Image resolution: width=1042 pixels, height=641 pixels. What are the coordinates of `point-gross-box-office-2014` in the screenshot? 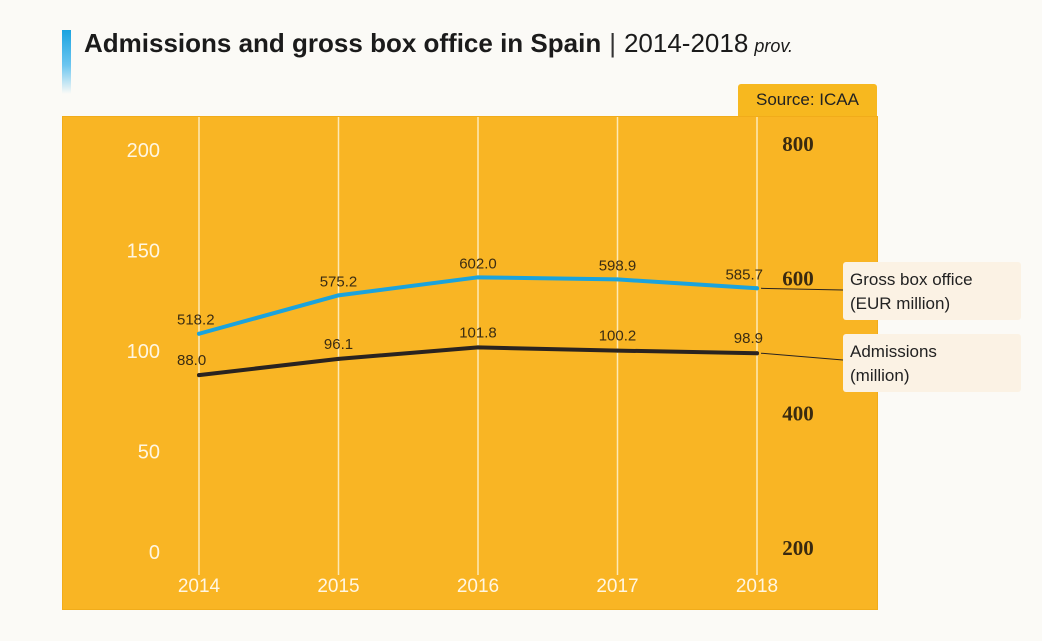 It's located at (199, 333).